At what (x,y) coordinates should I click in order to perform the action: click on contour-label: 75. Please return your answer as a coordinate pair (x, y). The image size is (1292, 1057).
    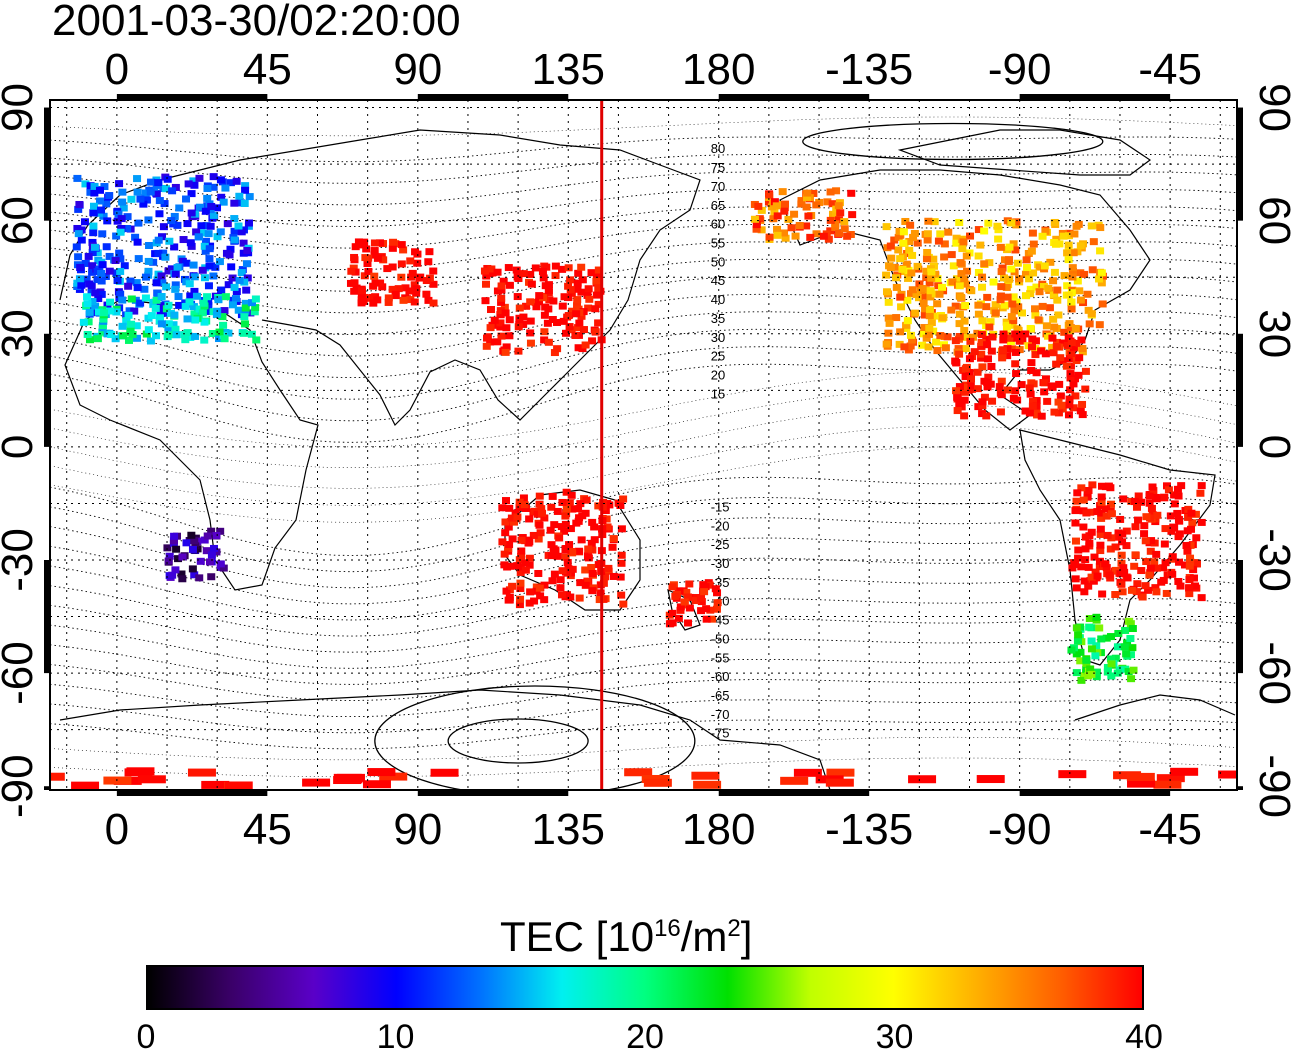
    Looking at the image, I should click on (718, 167).